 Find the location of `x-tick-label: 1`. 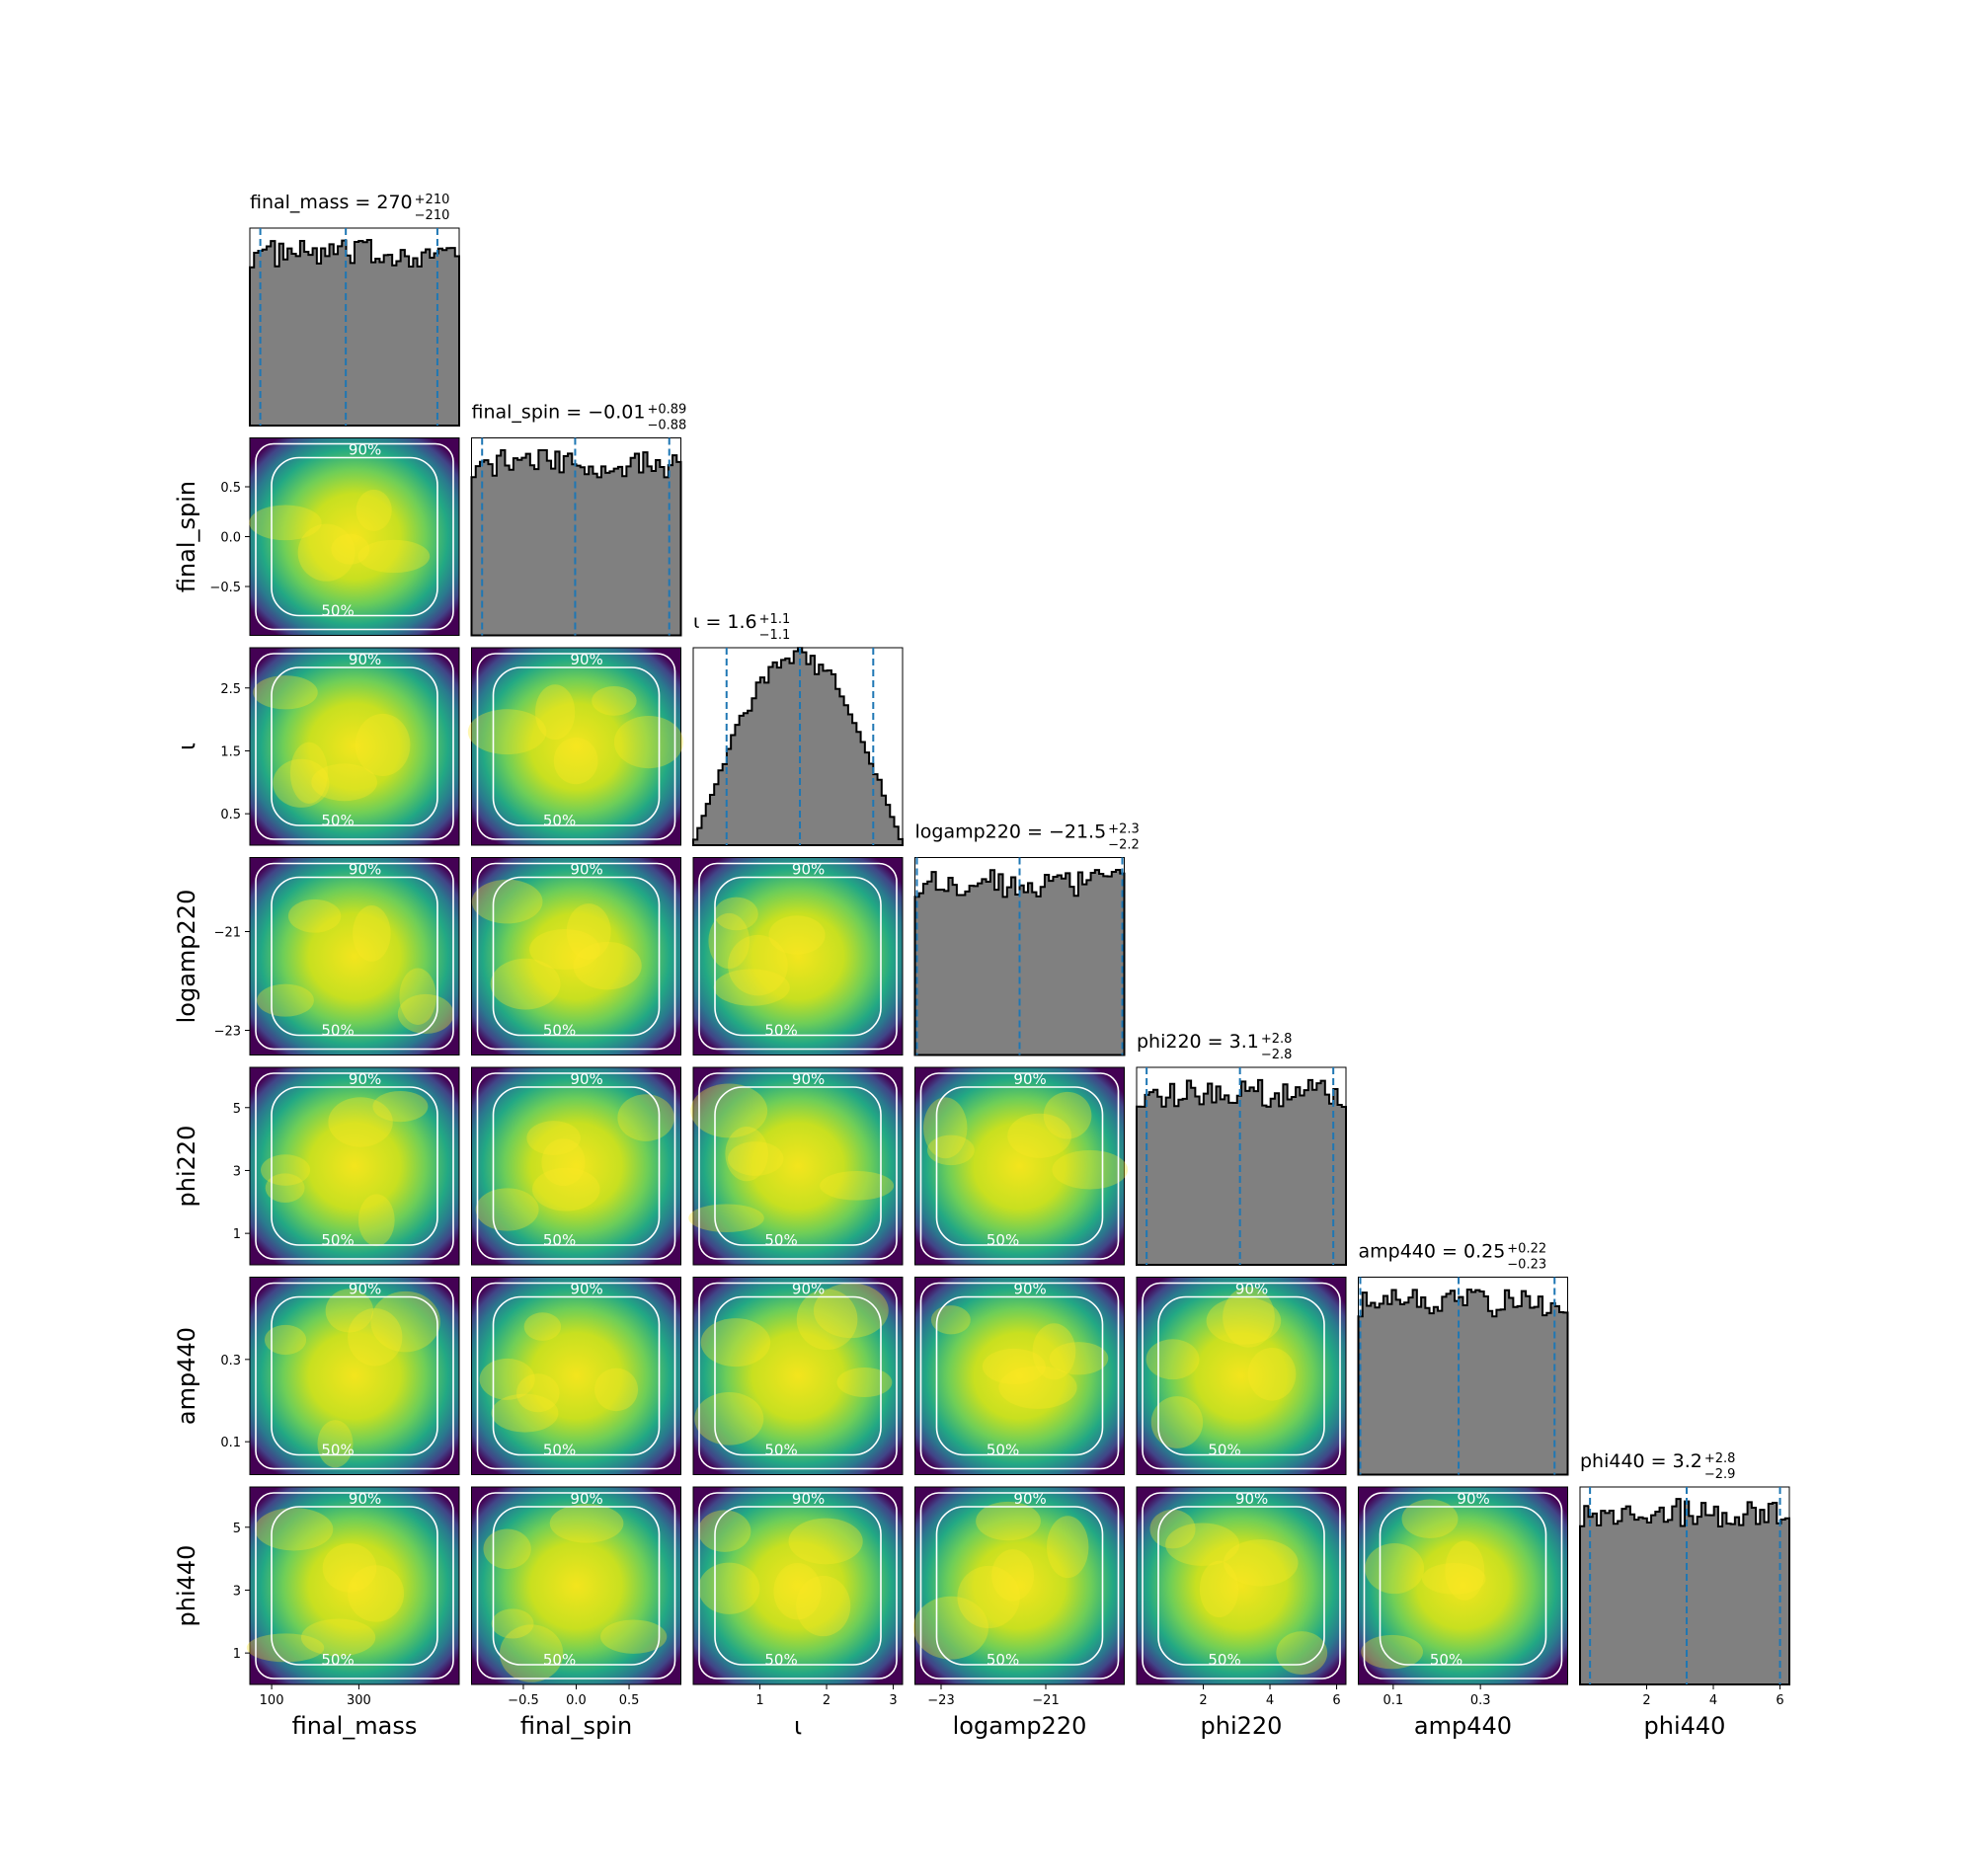

x-tick-label: 1 is located at coordinates (759, 1701).